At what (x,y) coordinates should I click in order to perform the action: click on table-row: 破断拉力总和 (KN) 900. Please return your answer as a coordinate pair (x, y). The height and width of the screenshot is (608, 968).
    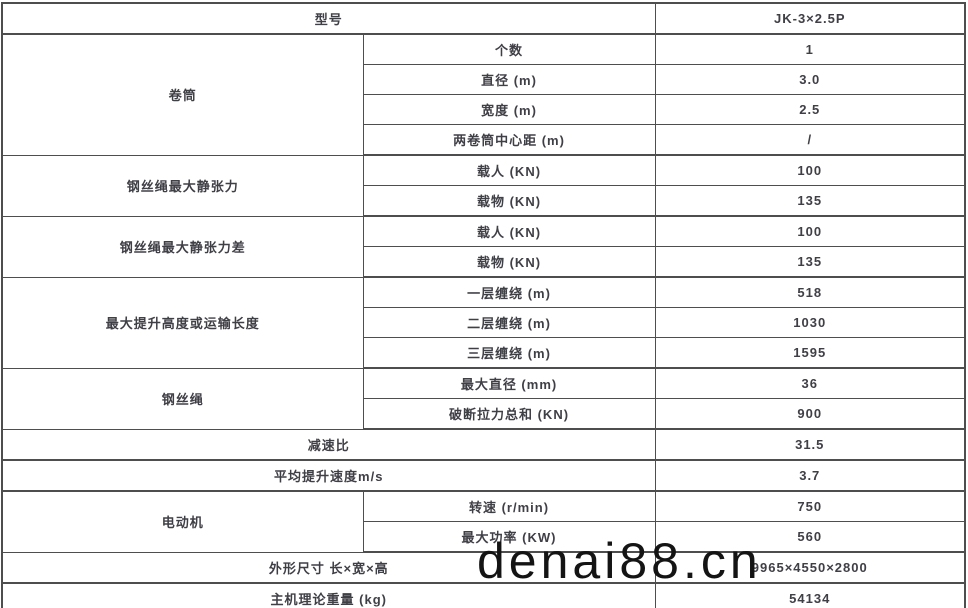
    Looking at the image, I should click on (484, 414).